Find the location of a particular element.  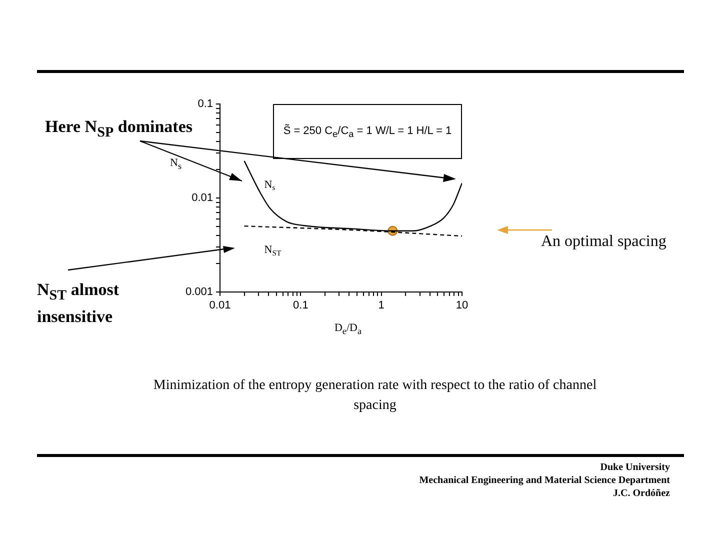

x-axis-title: D$_{e}$/D$_{a}$ is located at coordinates (348, 329).